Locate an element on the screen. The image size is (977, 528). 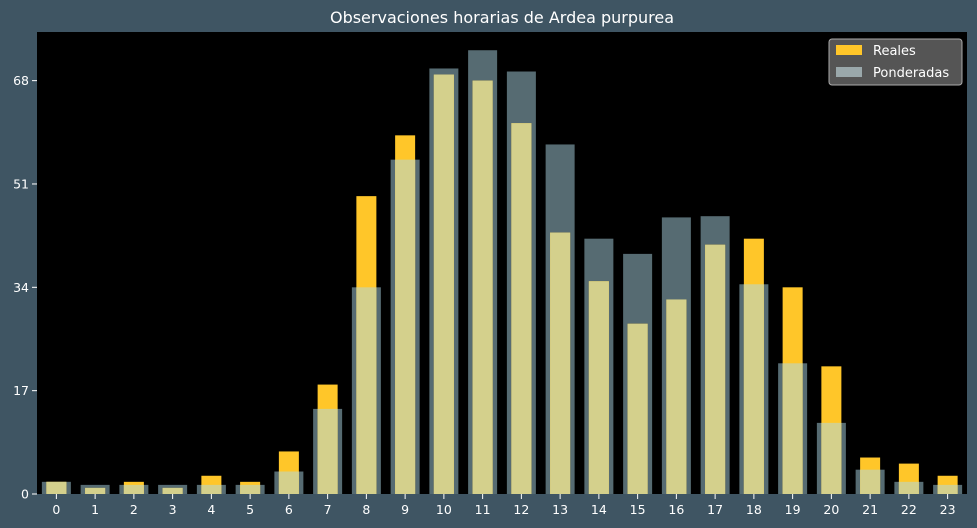
x-tick-label: 0 is located at coordinates (56, 509).